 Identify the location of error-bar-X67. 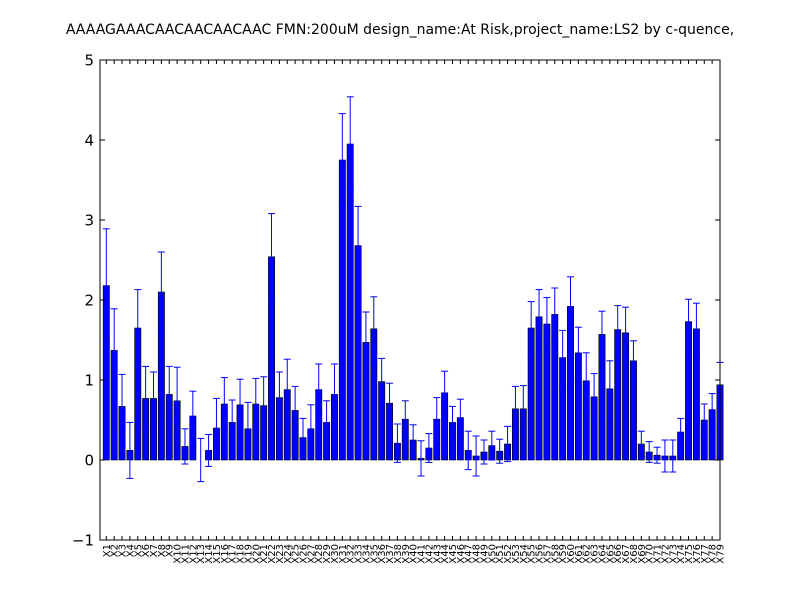
(626, 332).